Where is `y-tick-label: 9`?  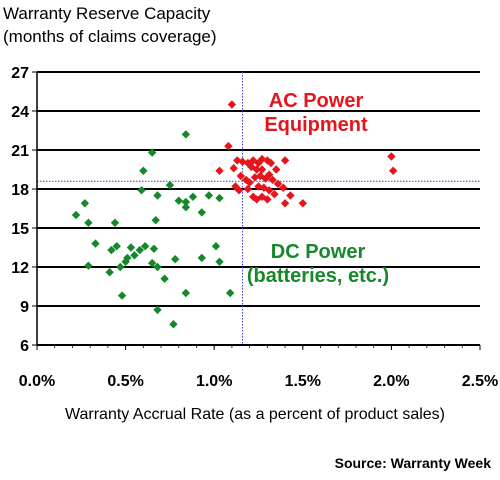 y-tick-label: 9 is located at coordinates (24, 307).